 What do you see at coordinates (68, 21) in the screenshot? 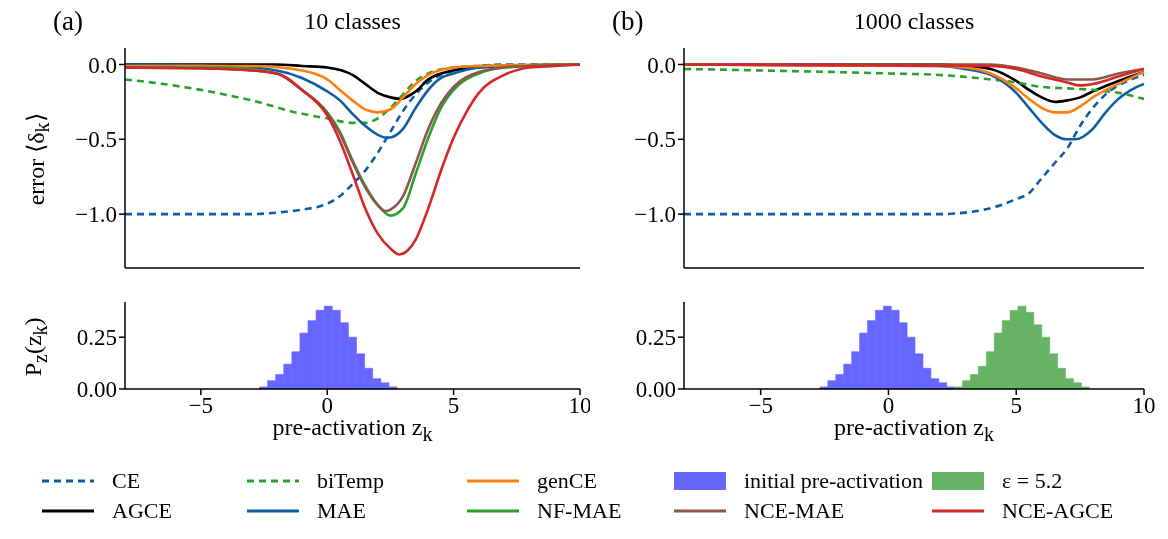
I see `text: (a)` at bounding box center [68, 21].